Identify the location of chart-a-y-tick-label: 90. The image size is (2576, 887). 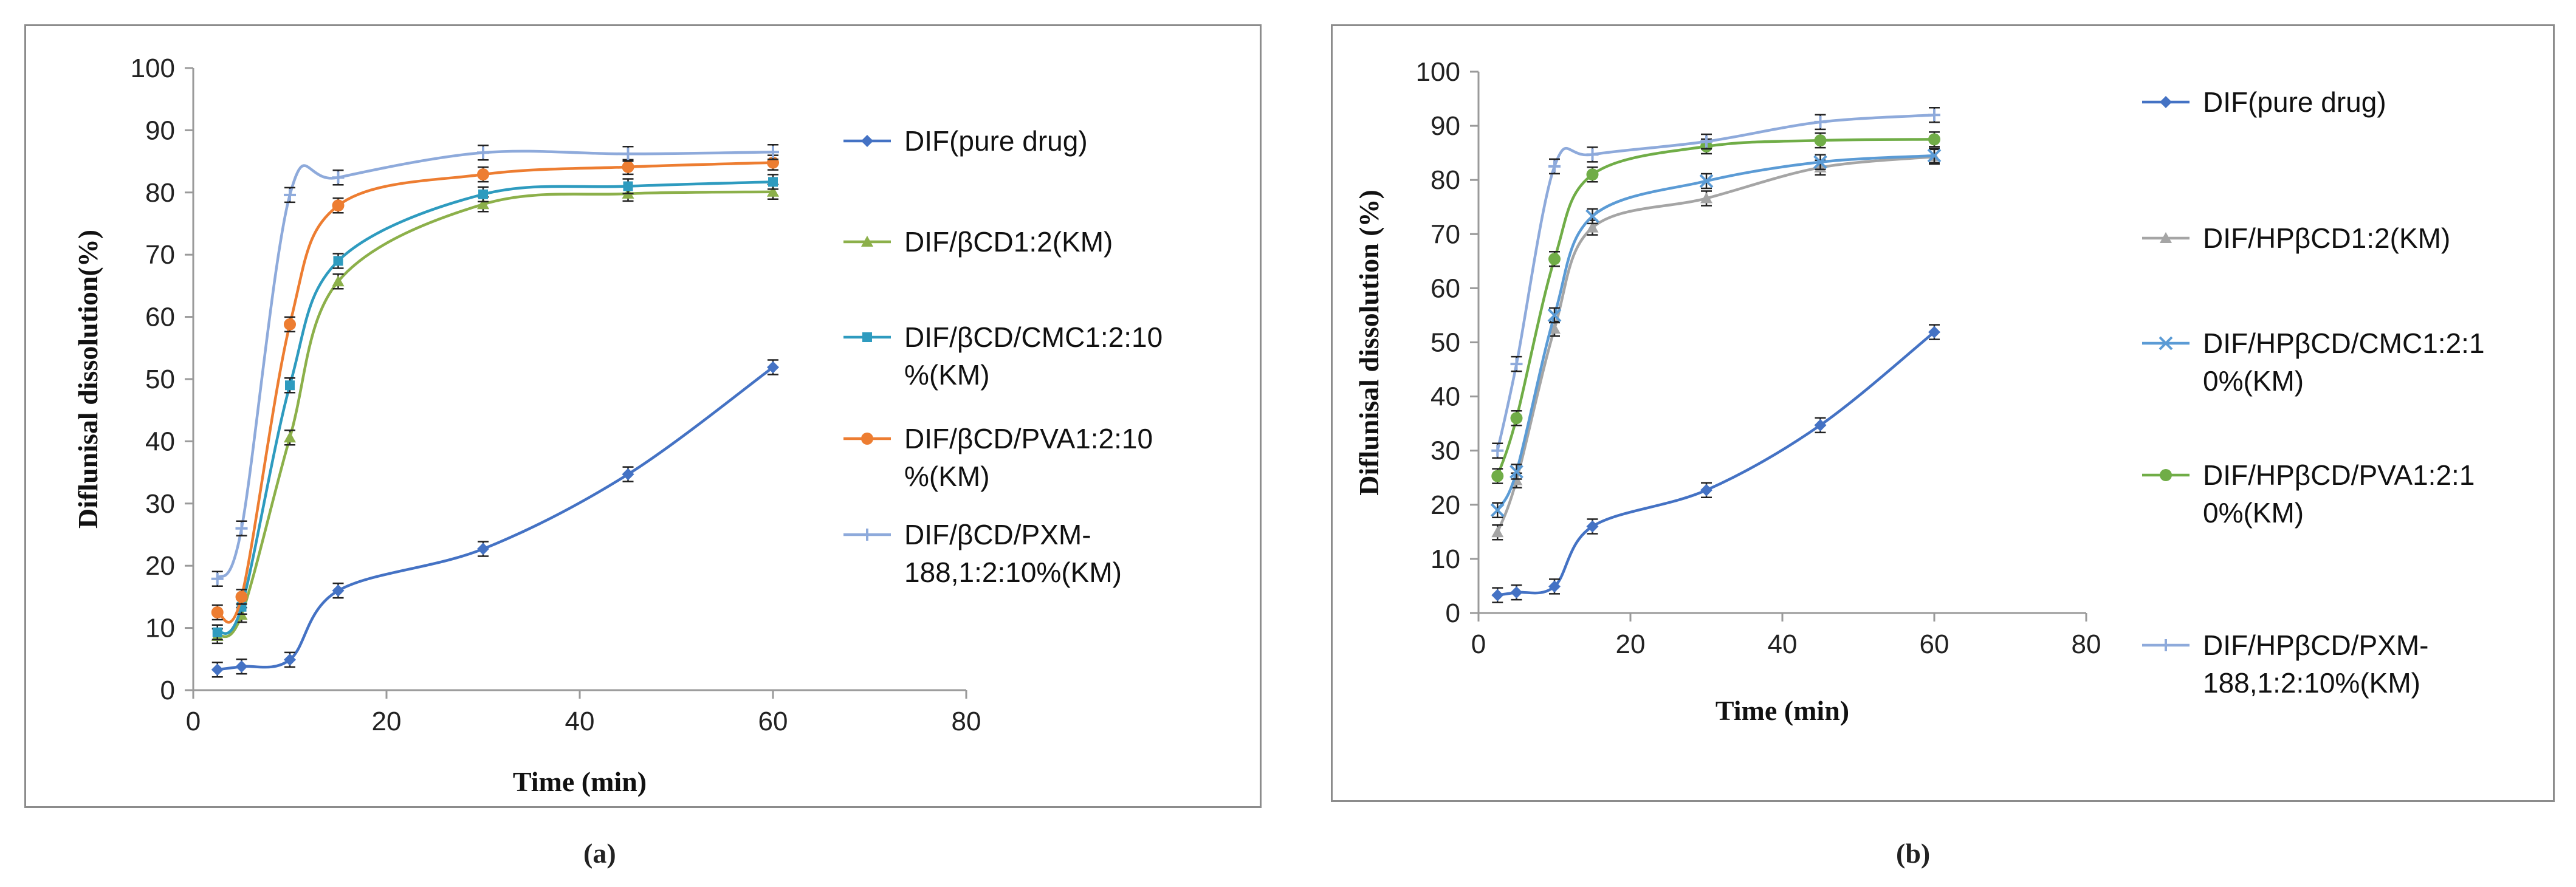
(160, 130).